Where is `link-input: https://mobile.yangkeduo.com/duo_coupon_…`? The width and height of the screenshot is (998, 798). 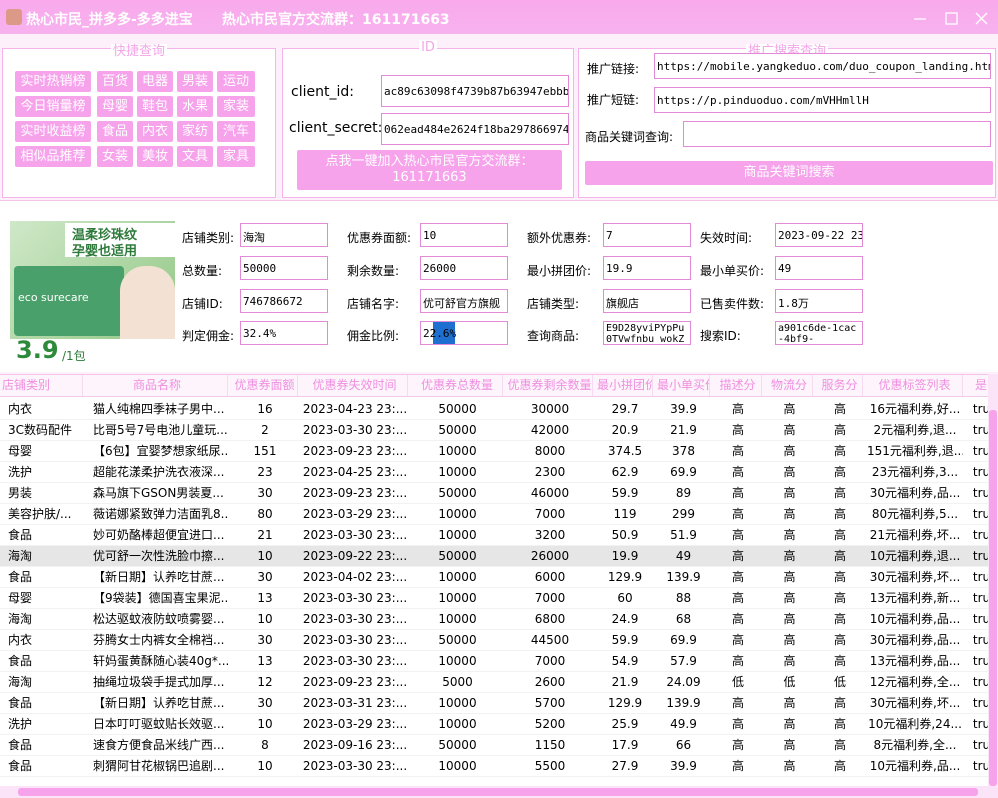
link-input: https://mobile.yangkeduo.com/duo_coupon_… is located at coordinates (822, 66).